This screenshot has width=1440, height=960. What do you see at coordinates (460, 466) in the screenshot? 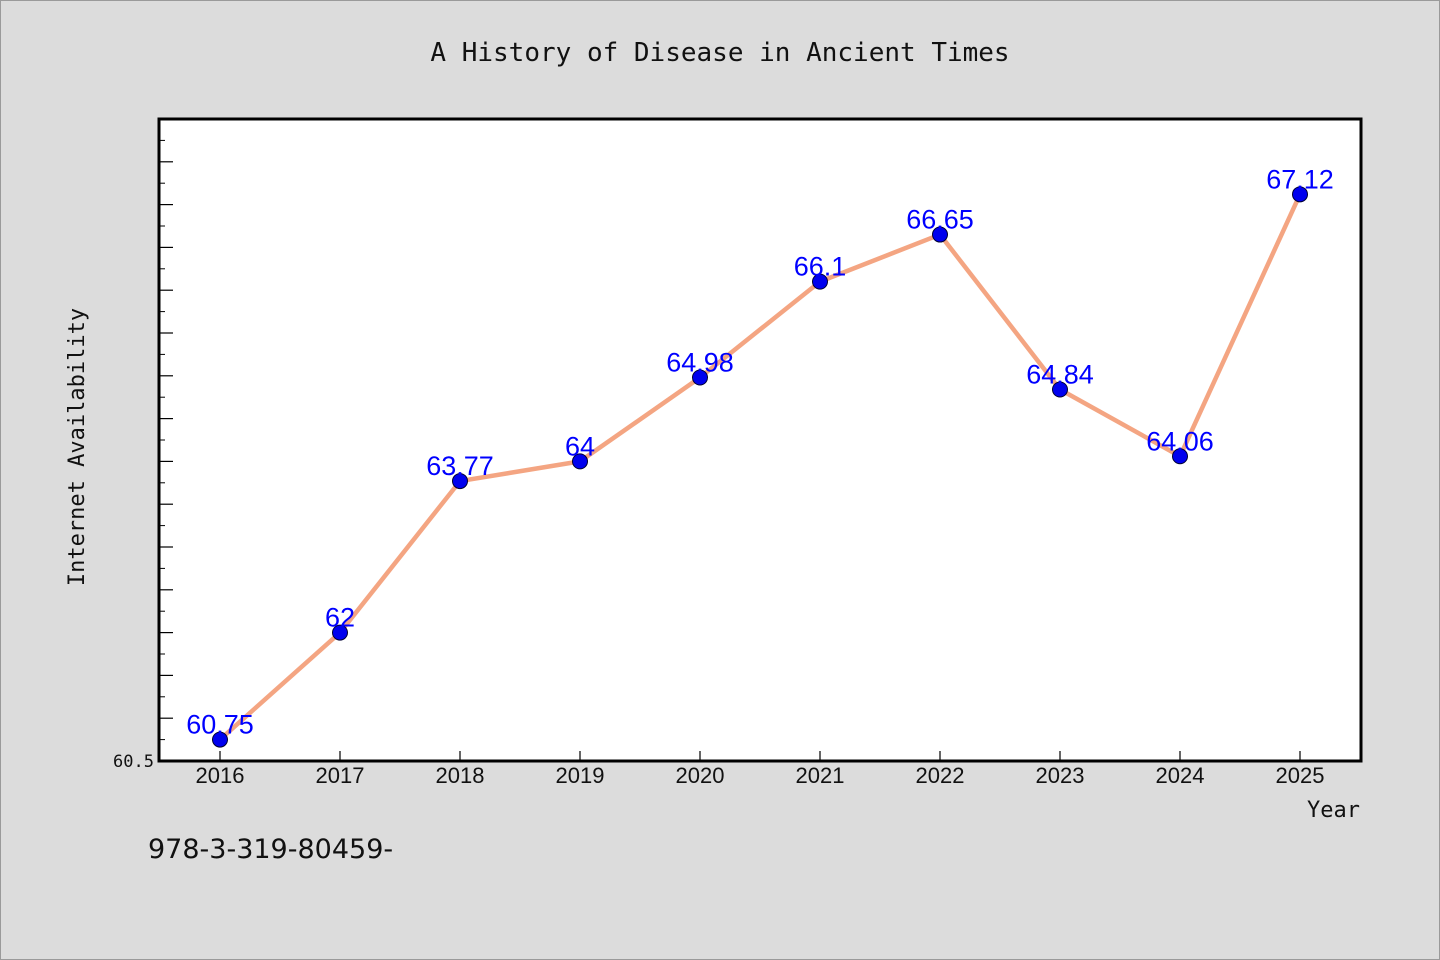
I see `data-label: 63.77` at bounding box center [460, 466].